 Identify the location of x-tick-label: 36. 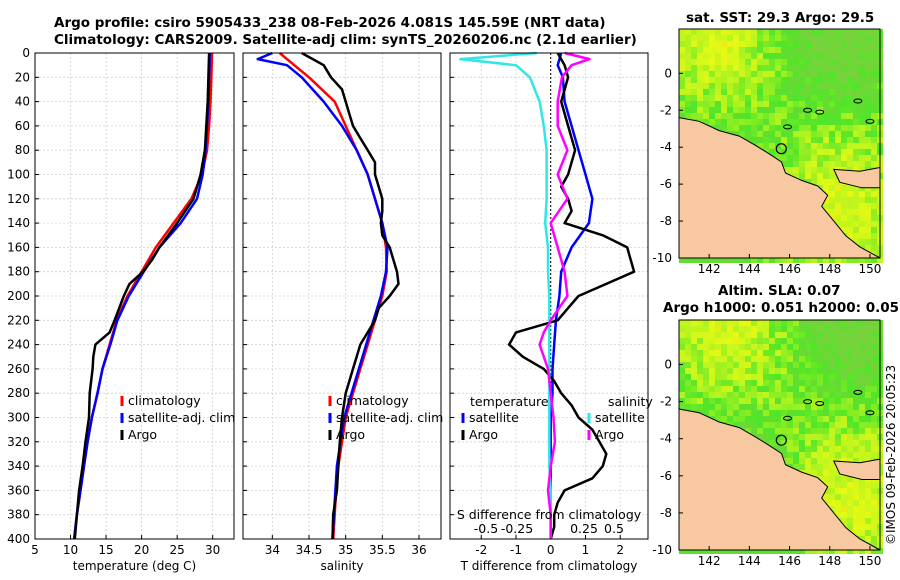
(418, 550).